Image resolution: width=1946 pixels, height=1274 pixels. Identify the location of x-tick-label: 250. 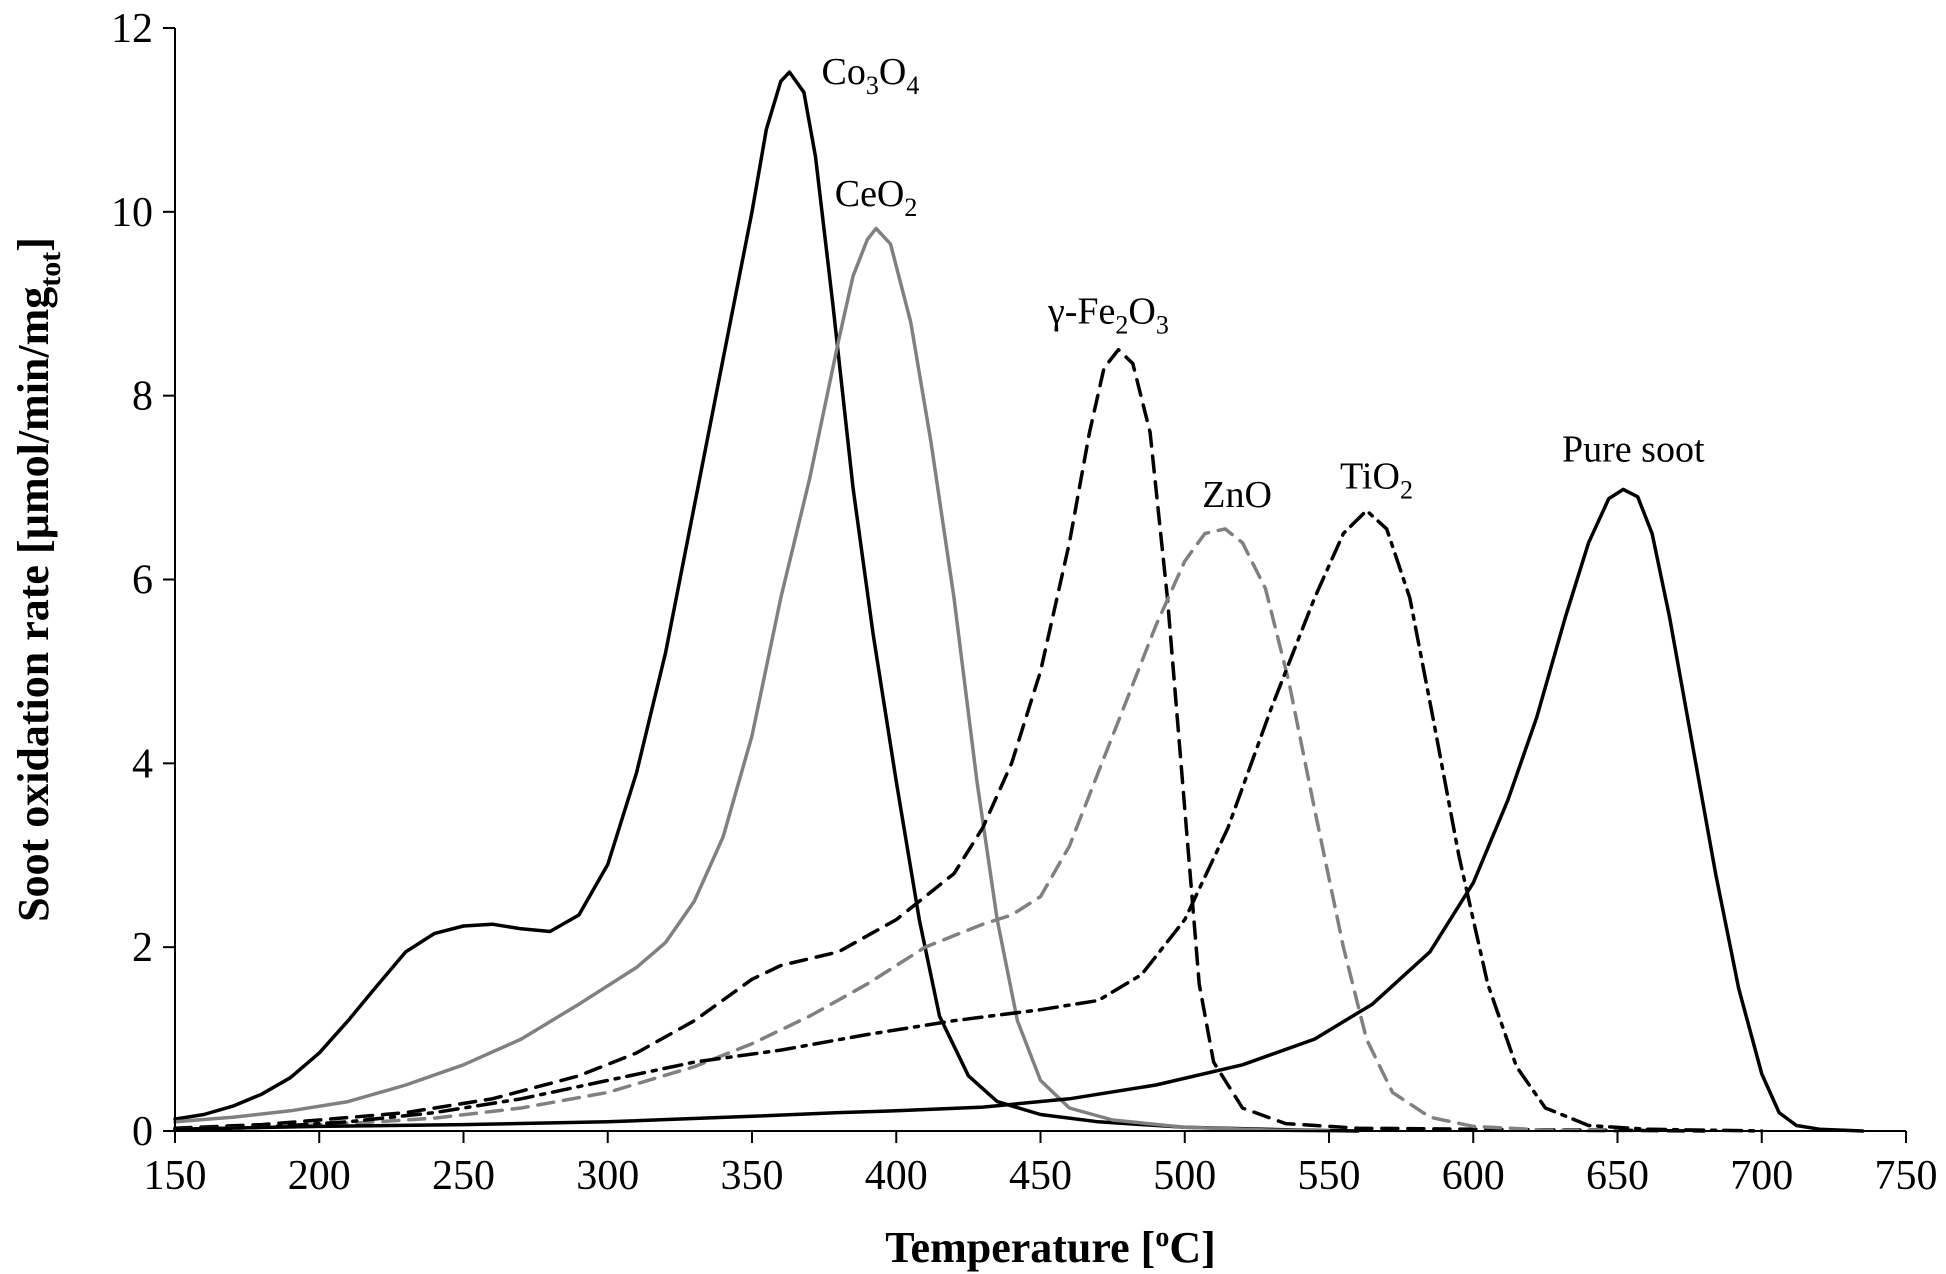
(463, 1176).